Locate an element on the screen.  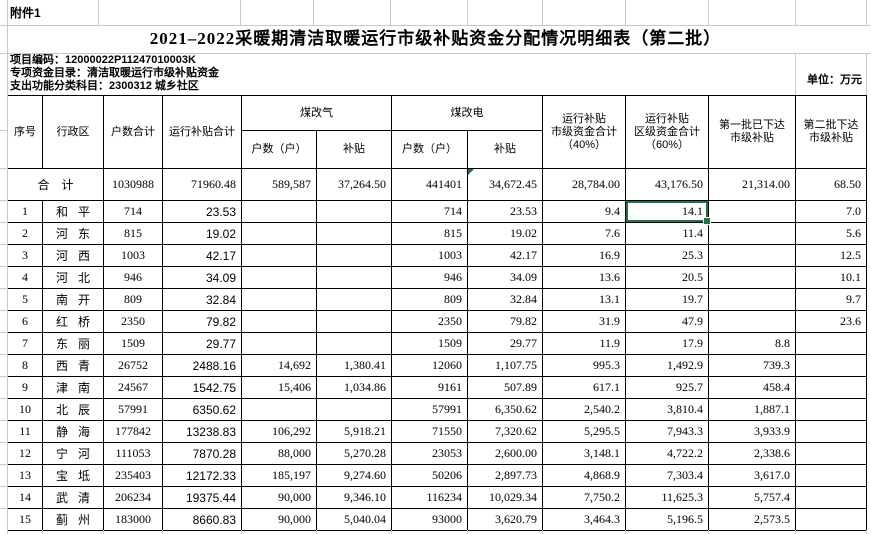
total-cell-elec-subsidy: 34,672.45 is located at coordinates (505, 184).